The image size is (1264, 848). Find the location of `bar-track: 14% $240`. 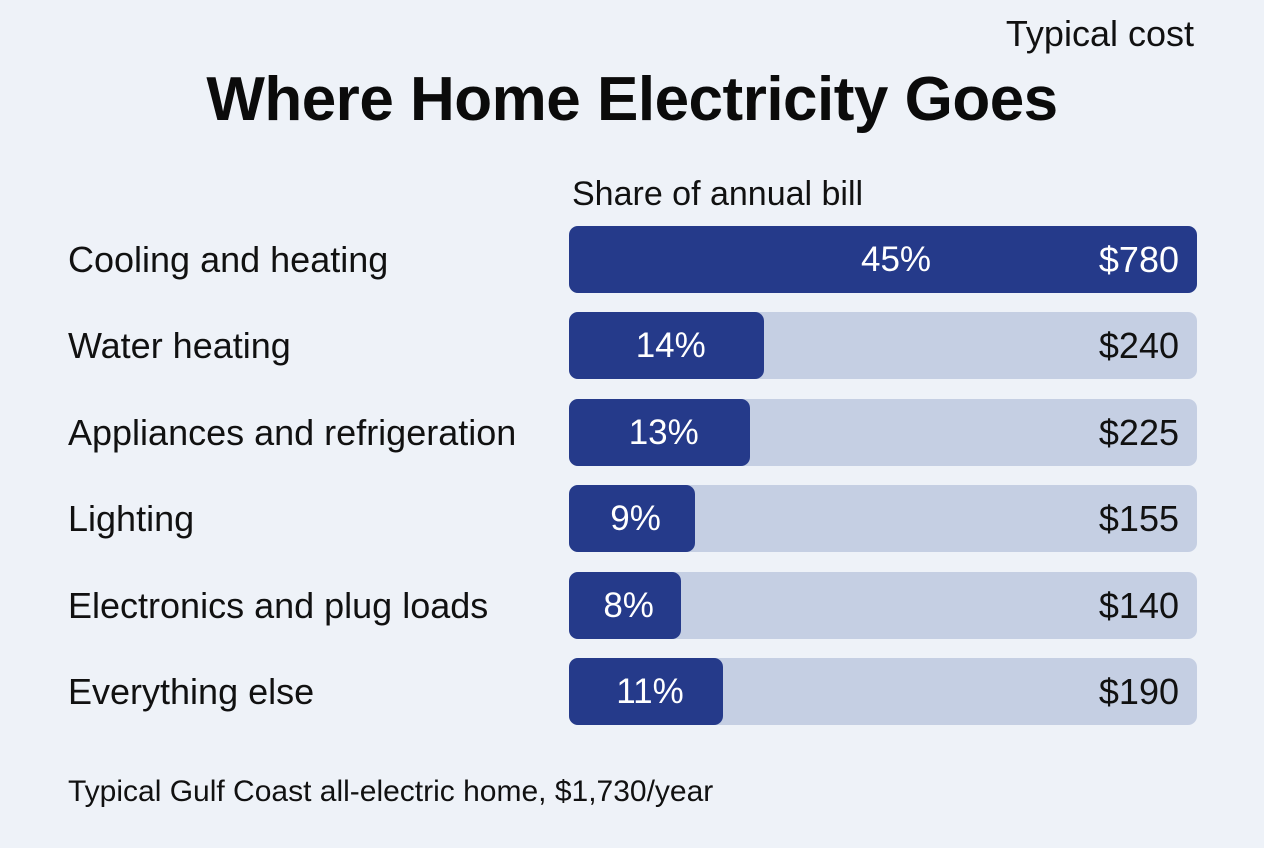

bar-track: 14% $240 is located at coordinates (883, 346).